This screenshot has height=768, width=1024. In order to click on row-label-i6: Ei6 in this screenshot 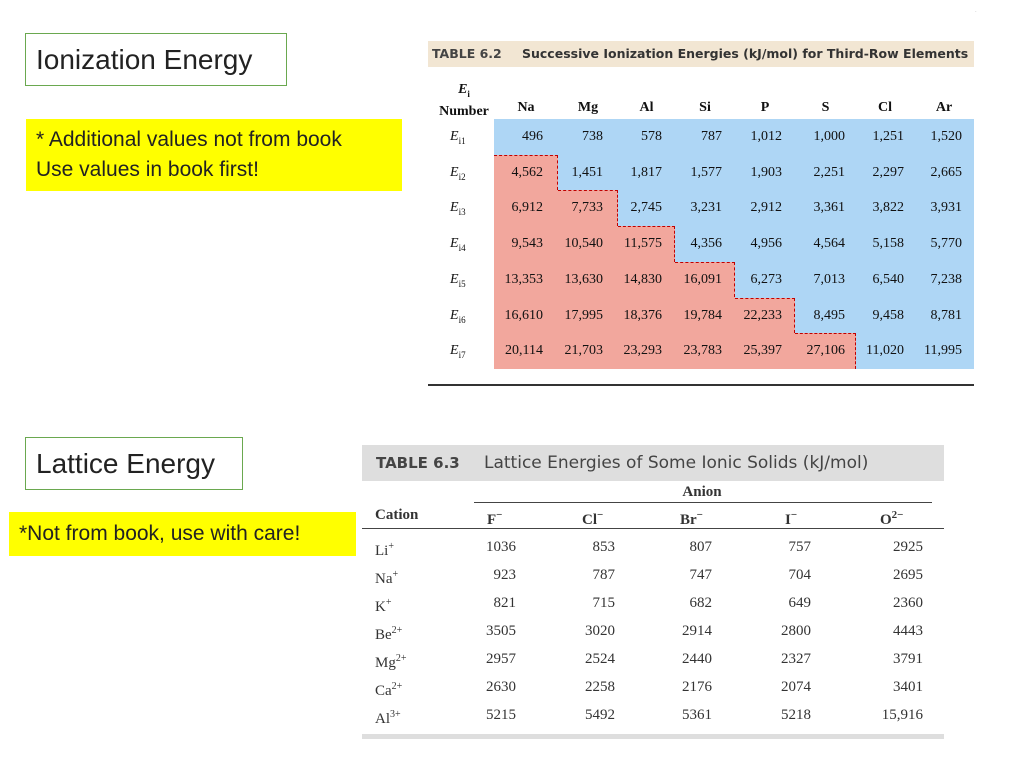, I will do `click(458, 316)`.